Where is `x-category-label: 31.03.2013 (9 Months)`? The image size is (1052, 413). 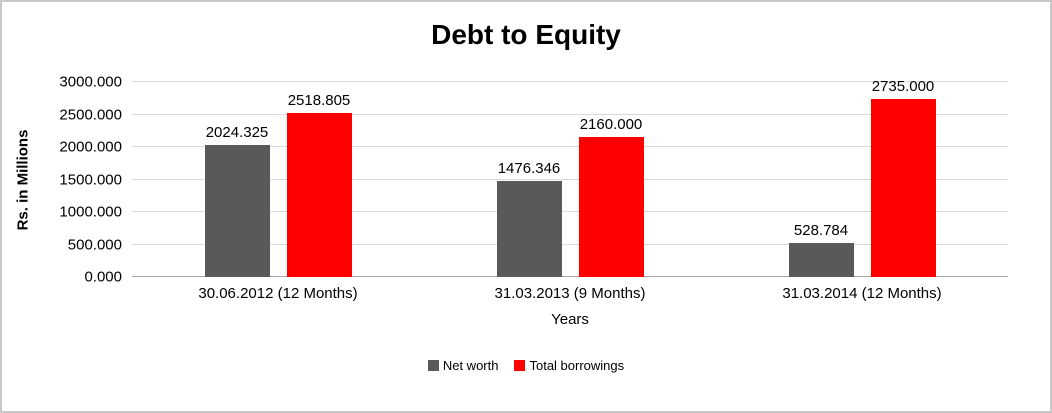 x-category-label: 31.03.2013 (9 Months) is located at coordinates (570, 293).